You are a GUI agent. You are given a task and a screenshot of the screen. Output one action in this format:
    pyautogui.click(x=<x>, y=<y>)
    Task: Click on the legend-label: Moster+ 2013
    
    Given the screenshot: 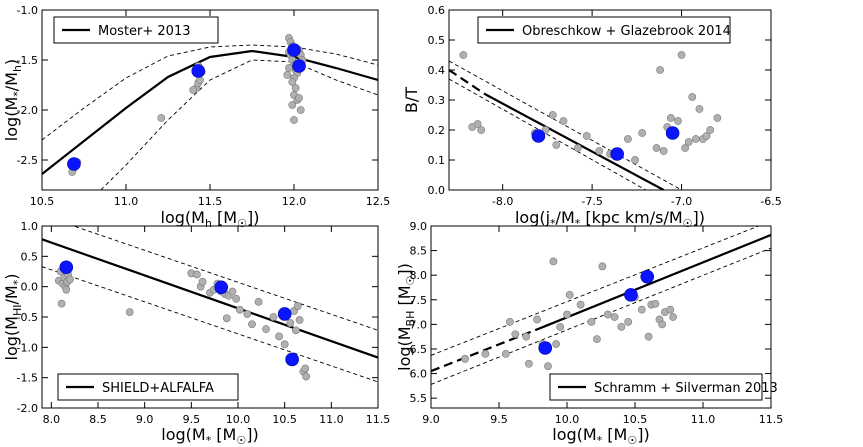 What is the action you would take?
    pyautogui.click(x=144, y=31)
    